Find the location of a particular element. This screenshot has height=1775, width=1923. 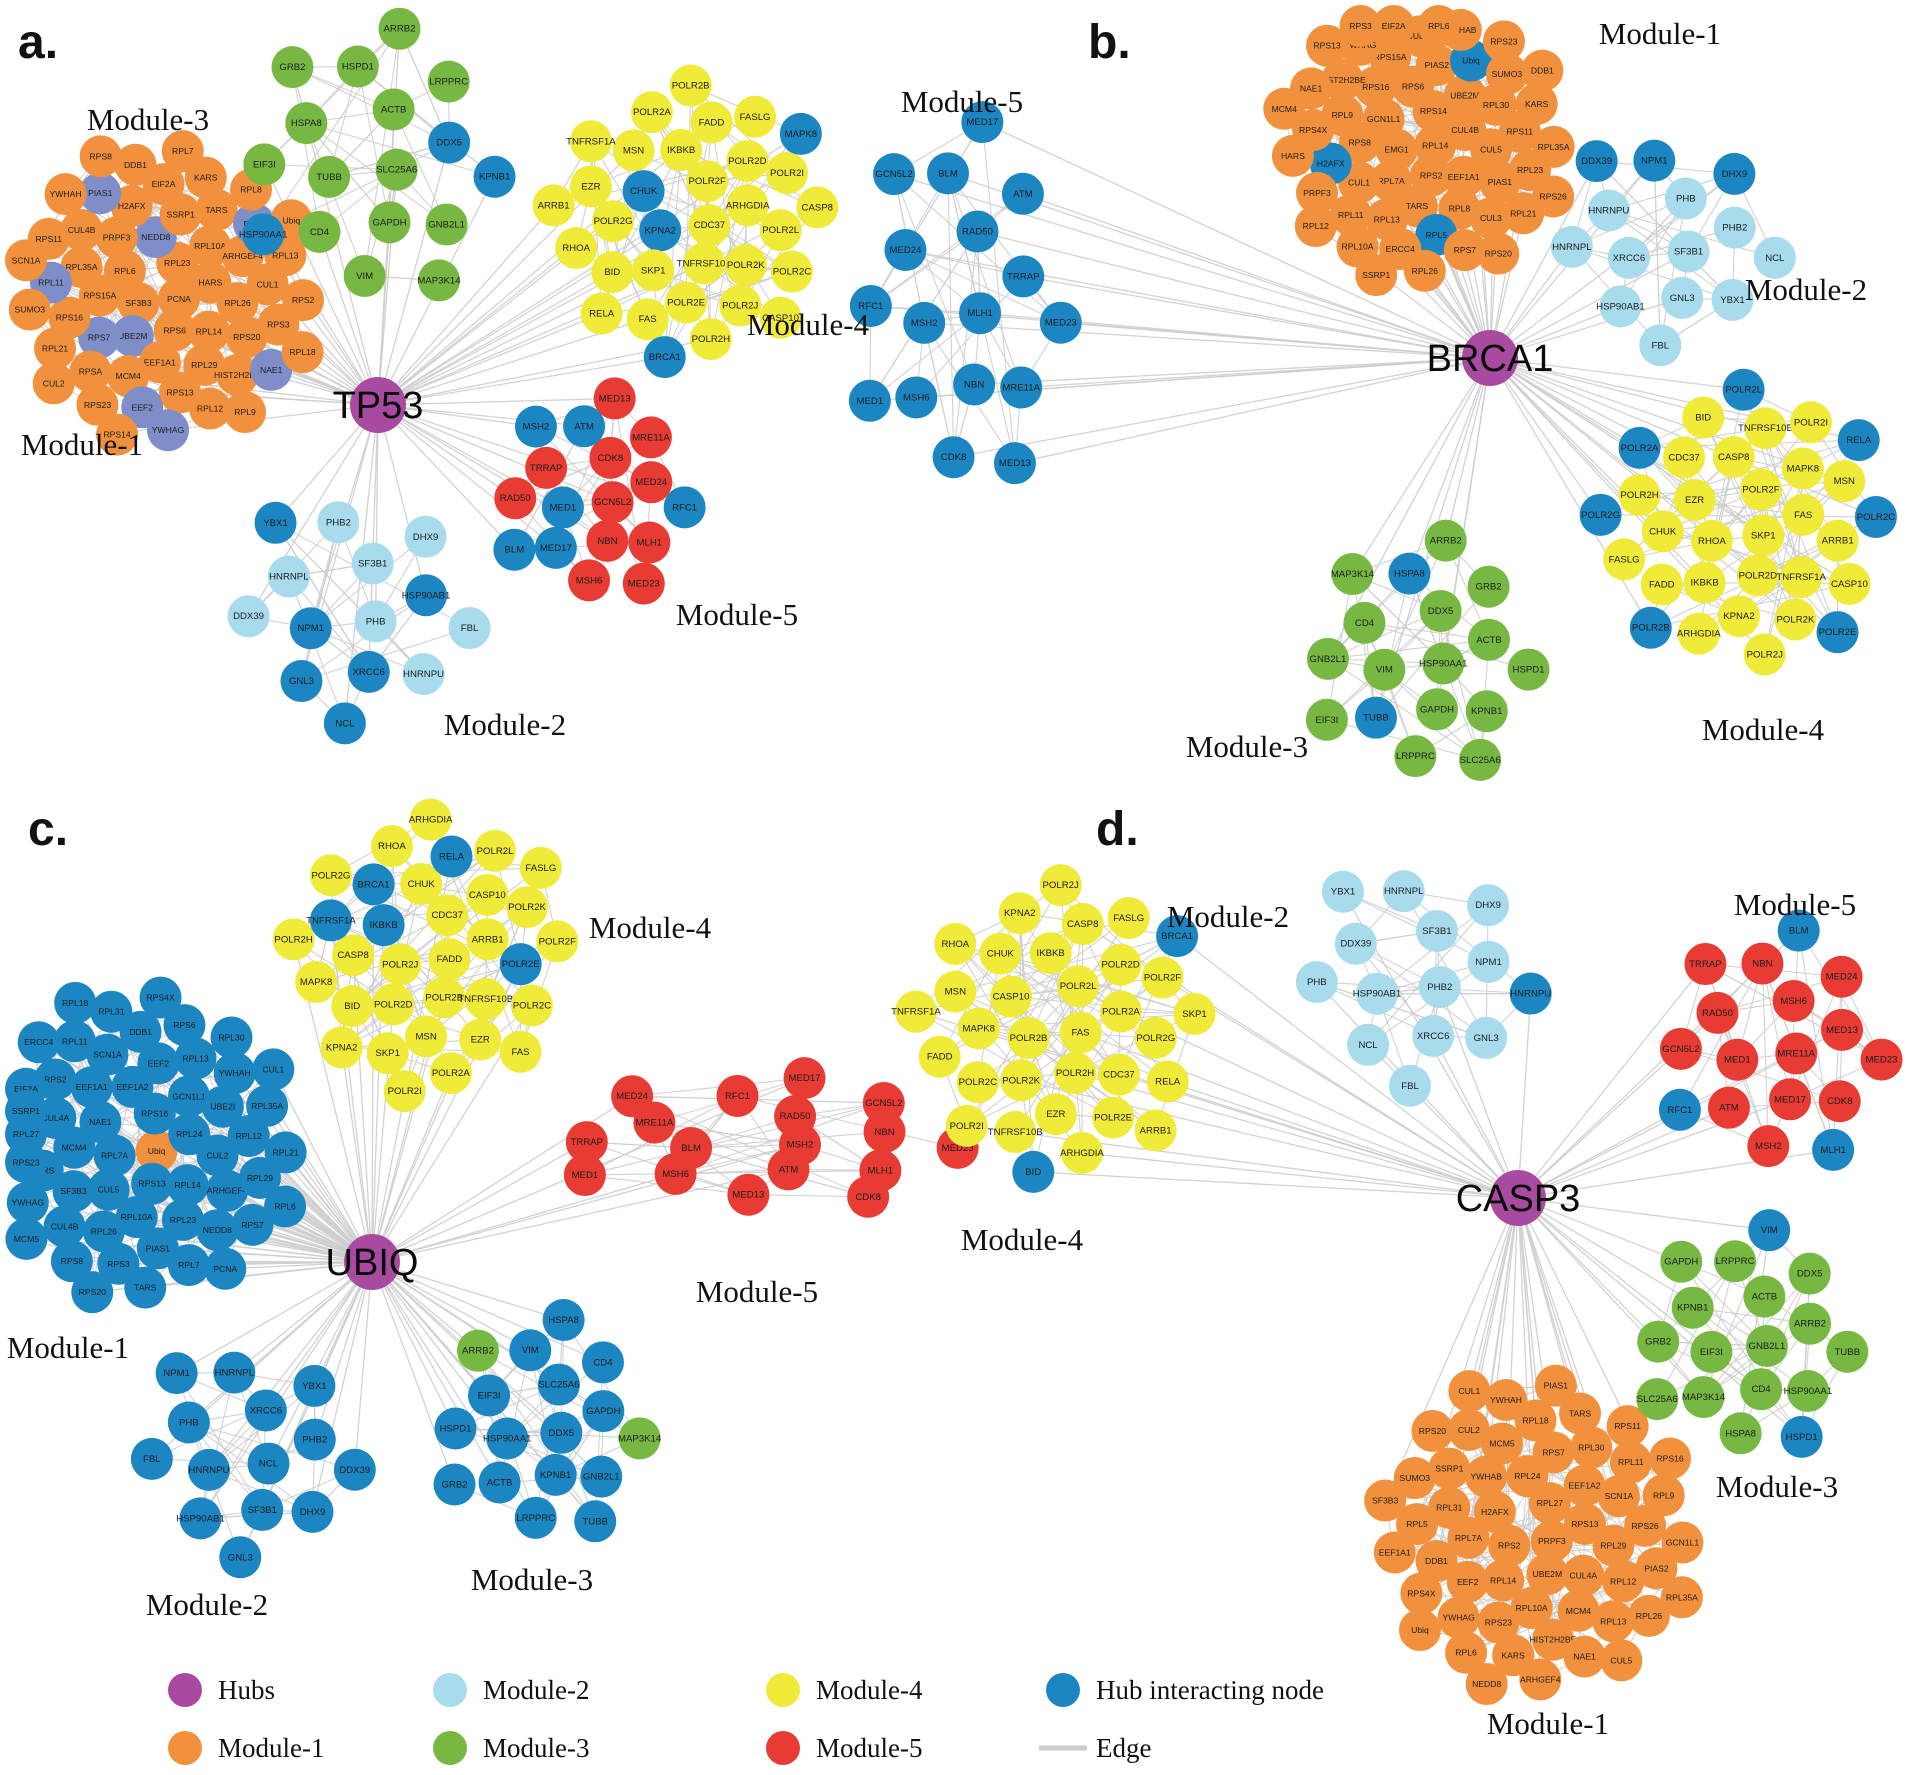

panel-label-c: c. is located at coordinates (48, 829).